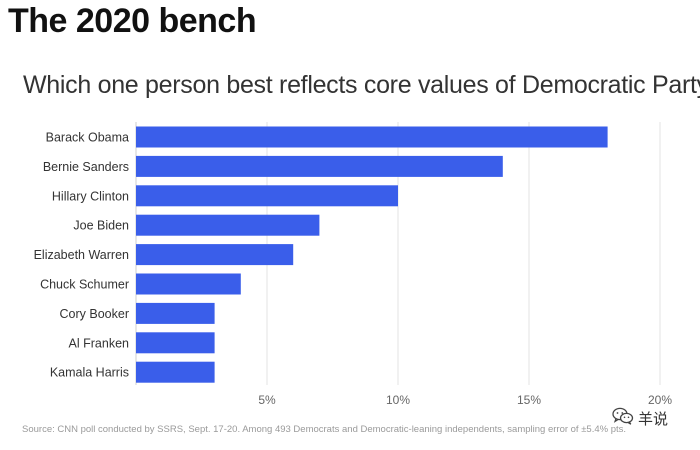 This screenshot has height=450, width=700. Describe the element at coordinates (87, 138) in the screenshot. I see `category-label: Barack Obama` at that location.